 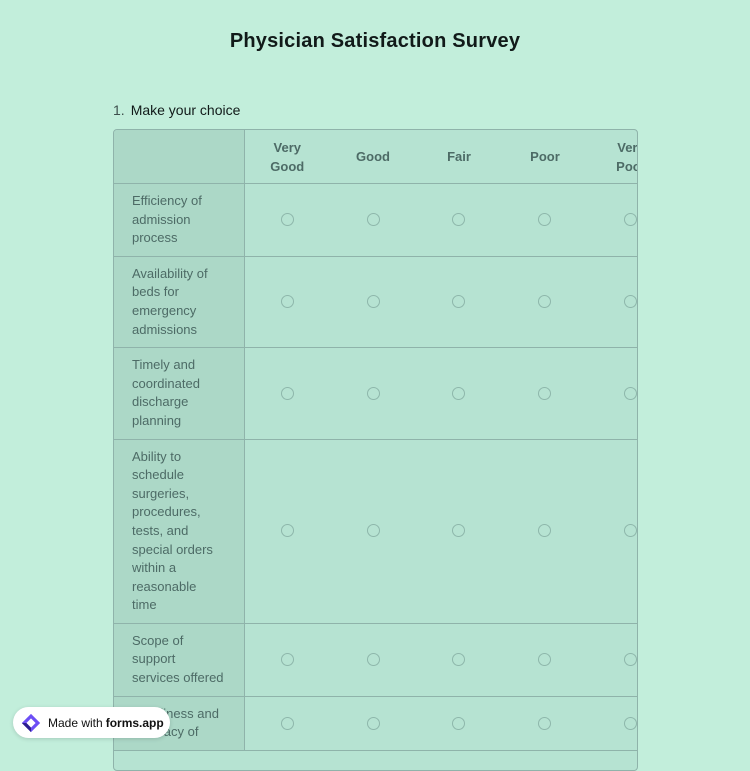 I want to click on radio-option-row2-col2, so click(x=459, y=393).